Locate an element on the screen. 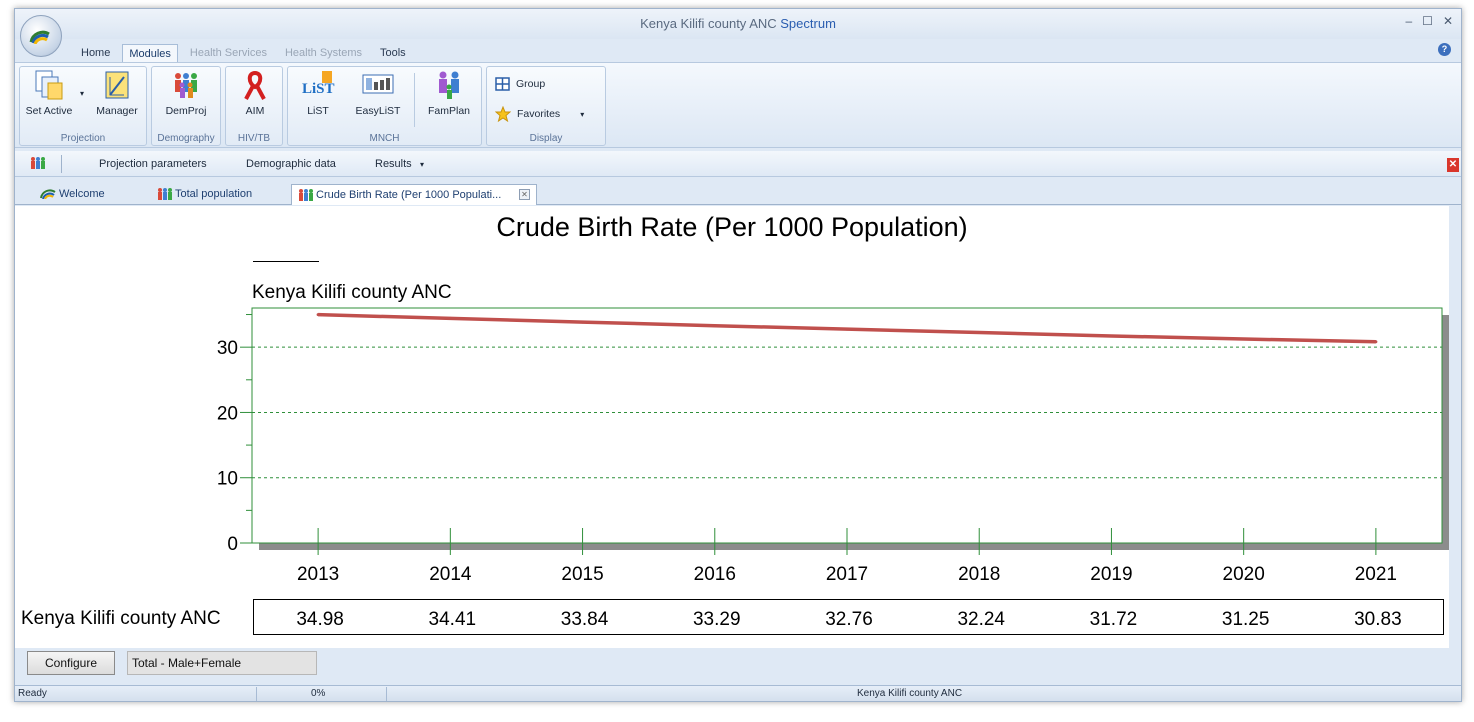 The height and width of the screenshot is (722, 1474). toolbar-divider is located at coordinates (61, 164).